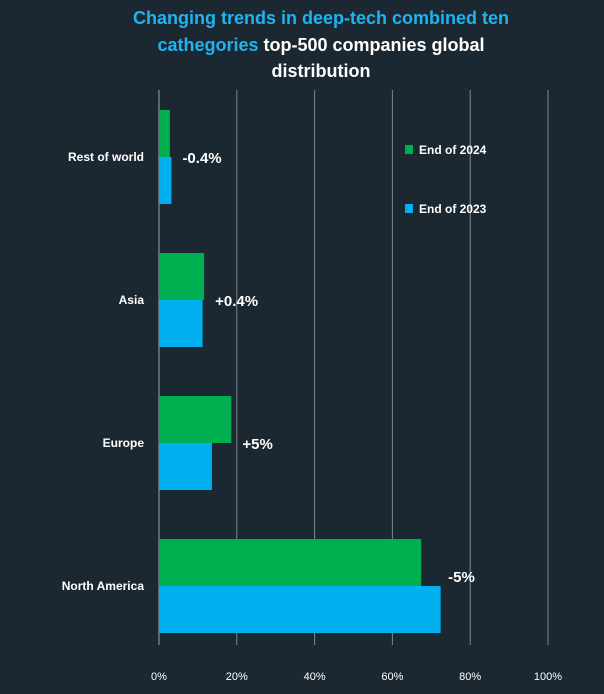 This screenshot has width=604, height=694. Describe the element at coordinates (103, 586) in the screenshot. I see `category-label: North America` at that location.